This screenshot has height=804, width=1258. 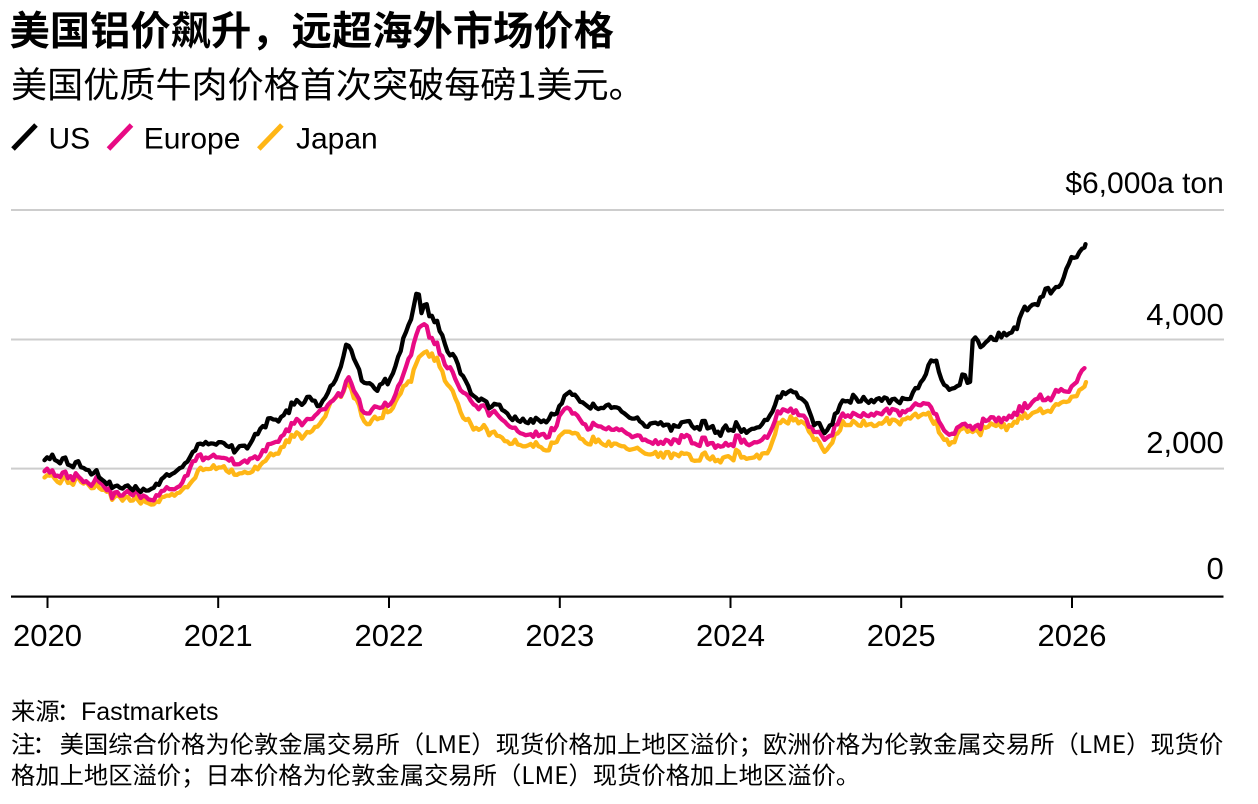 I want to click on svg-text: 2024, so click(x=730, y=635).